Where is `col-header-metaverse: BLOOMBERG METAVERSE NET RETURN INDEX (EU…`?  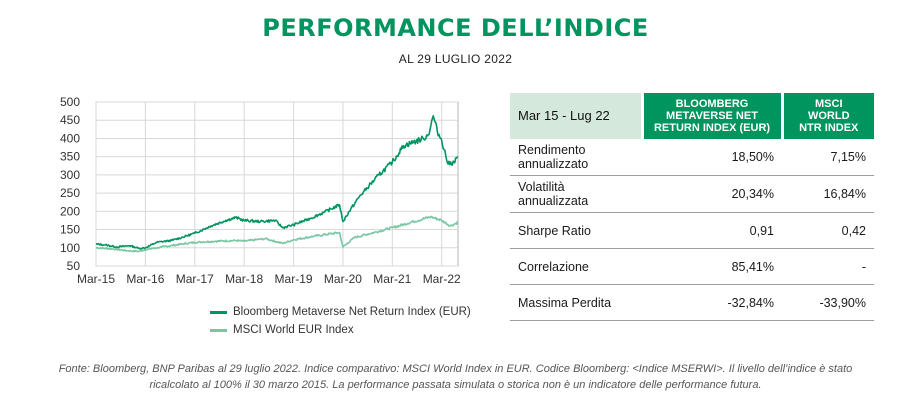 col-header-metaverse: BLOOMBERG METAVERSE NET RETURN INDEX (EU… is located at coordinates (711, 116).